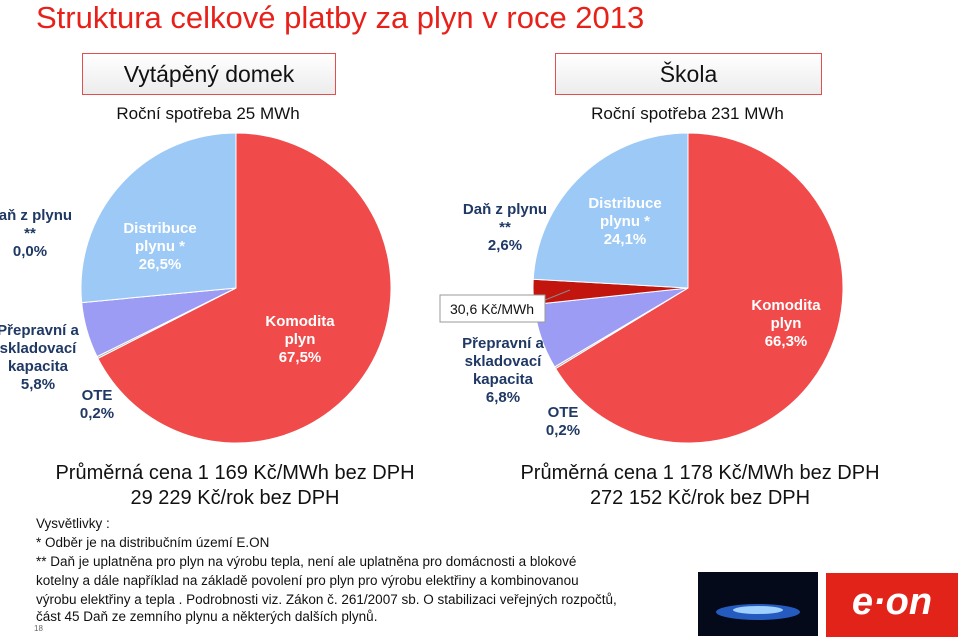 Image resolution: width=960 pixels, height=639 pixels. What do you see at coordinates (892, 602) in the screenshot?
I see `logo: e·on` at bounding box center [892, 602].